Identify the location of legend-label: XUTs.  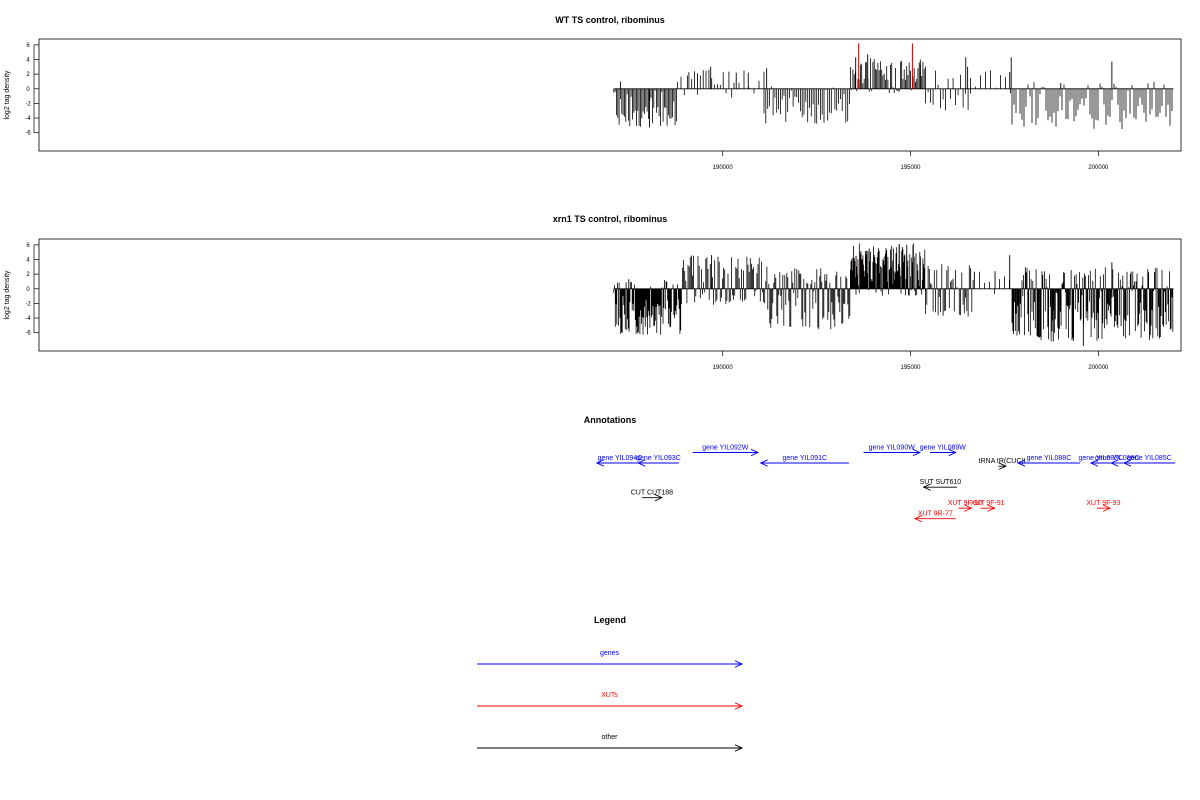
(609, 695).